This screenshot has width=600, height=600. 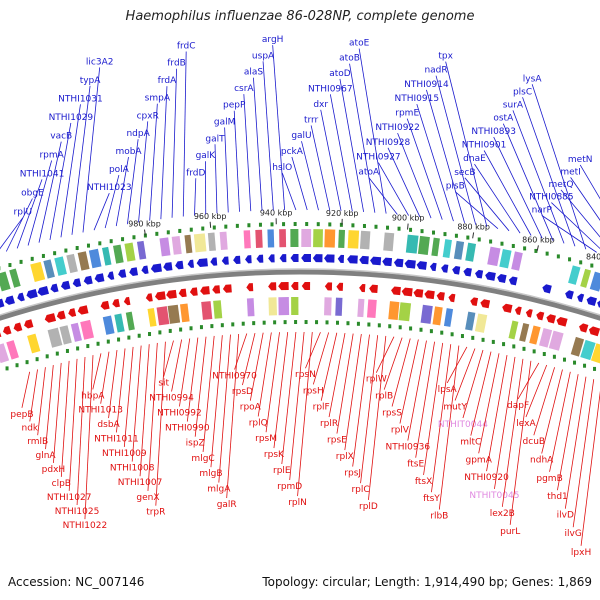 What do you see at coordinates (276, 212) in the screenshot?
I see `axis-tick-label: 940 kbp` at bounding box center [276, 212].